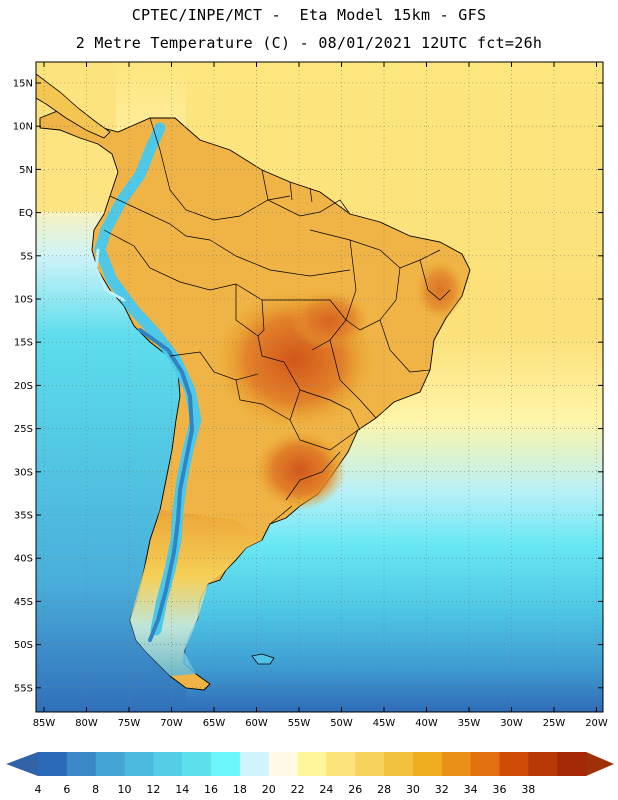 The height and width of the screenshot is (800, 618). Describe the element at coordinates (256, 723) in the screenshot. I see `lon-label: 60W` at that location.